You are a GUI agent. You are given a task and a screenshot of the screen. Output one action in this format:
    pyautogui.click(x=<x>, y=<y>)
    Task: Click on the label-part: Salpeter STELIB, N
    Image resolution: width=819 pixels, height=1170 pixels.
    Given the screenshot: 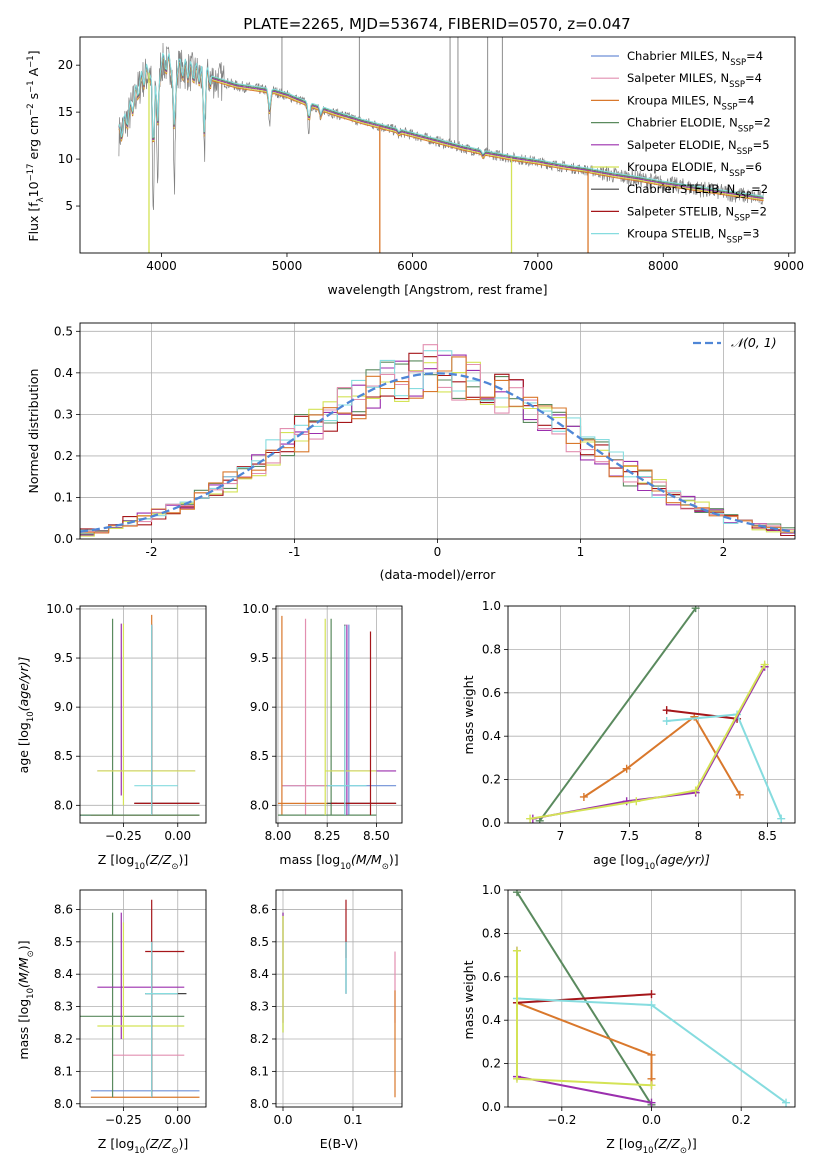 What is the action you would take?
    pyautogui.click(x=680, y=211)
    